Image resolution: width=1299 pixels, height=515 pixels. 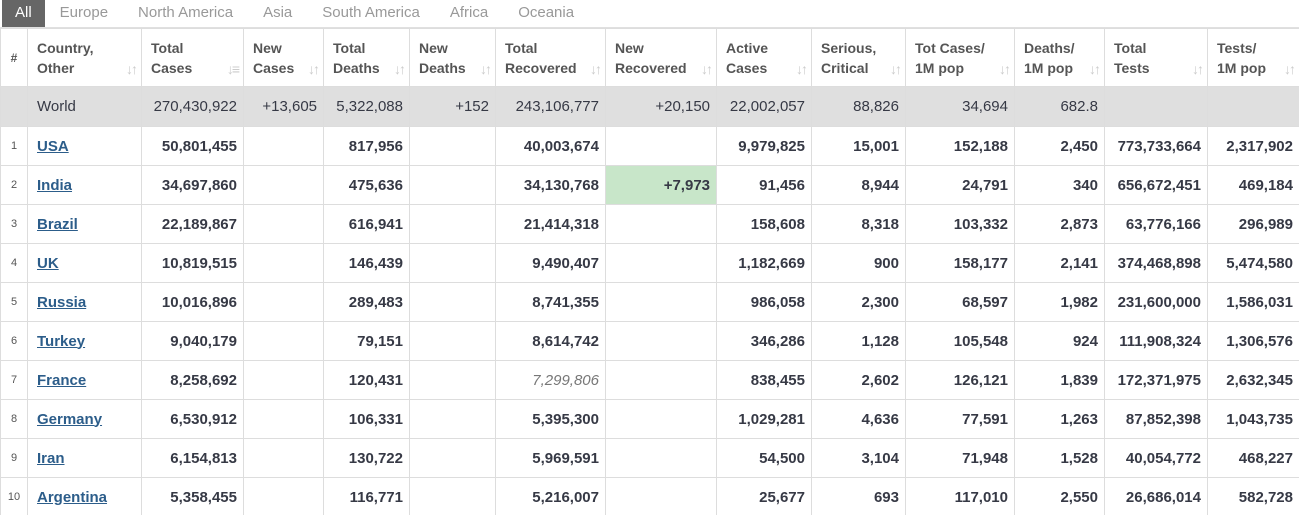 I want to click on cell-total-cases: 5,358,455, so click(x=192, y=496).